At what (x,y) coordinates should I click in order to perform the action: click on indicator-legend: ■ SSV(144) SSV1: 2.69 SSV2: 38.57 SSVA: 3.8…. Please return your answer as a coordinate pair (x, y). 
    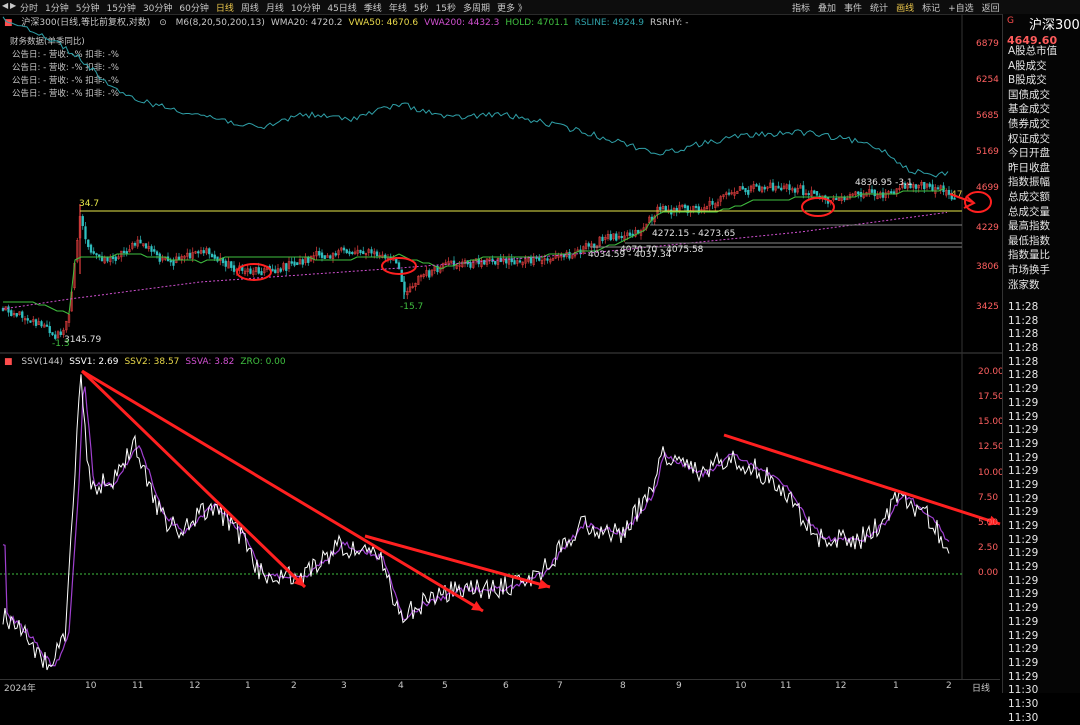
    Looking at the image, I should click on (151, 362).